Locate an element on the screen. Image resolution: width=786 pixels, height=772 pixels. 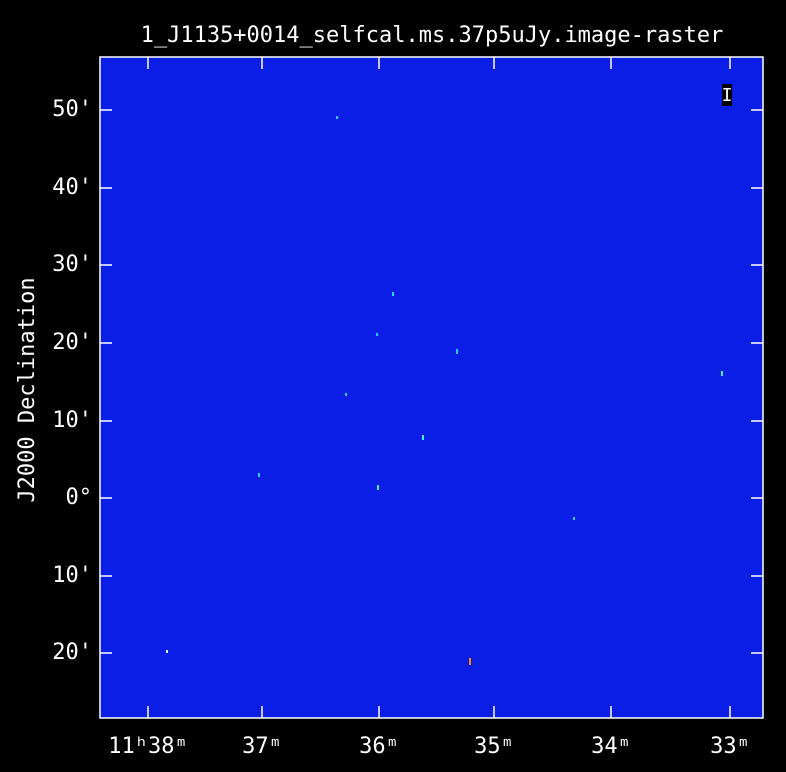
y-tick-label: 40' is located at coordinates (72, 187).